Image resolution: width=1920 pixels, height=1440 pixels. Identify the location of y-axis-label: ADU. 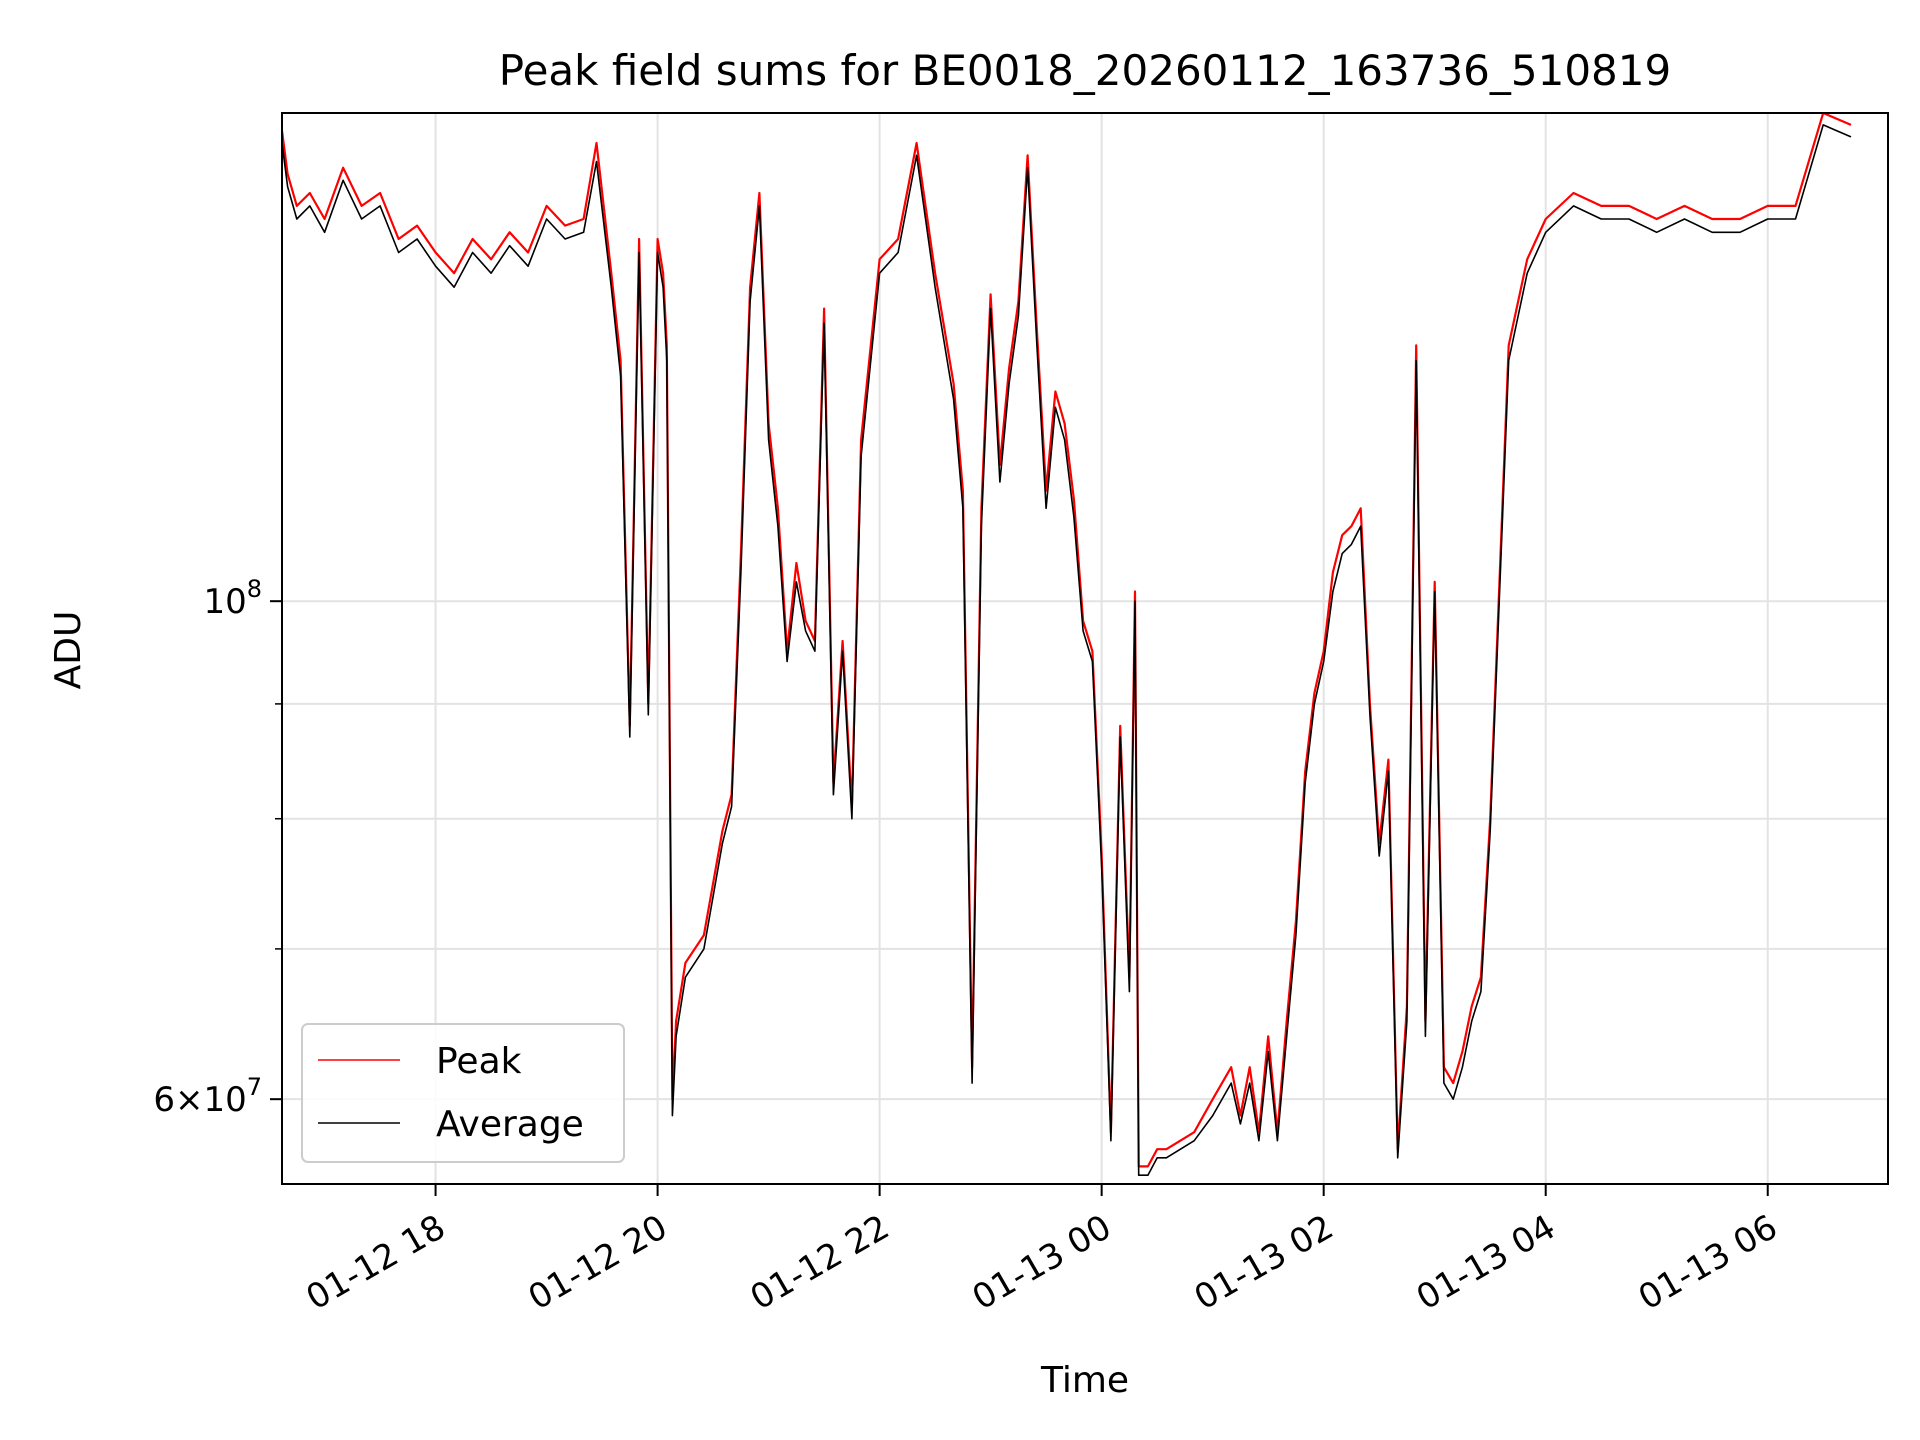
(68, 650).